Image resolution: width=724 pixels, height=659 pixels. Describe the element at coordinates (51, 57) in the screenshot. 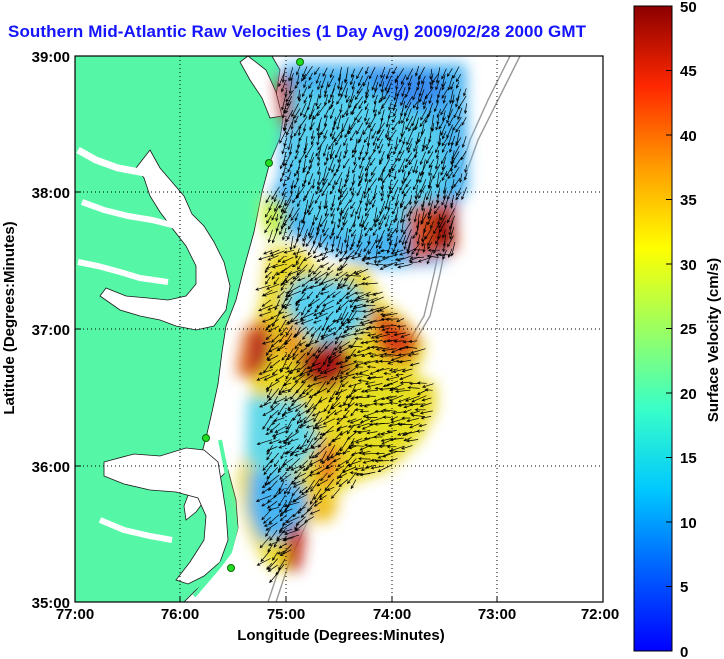

I see `y-tick-label: 39:00` at that location.